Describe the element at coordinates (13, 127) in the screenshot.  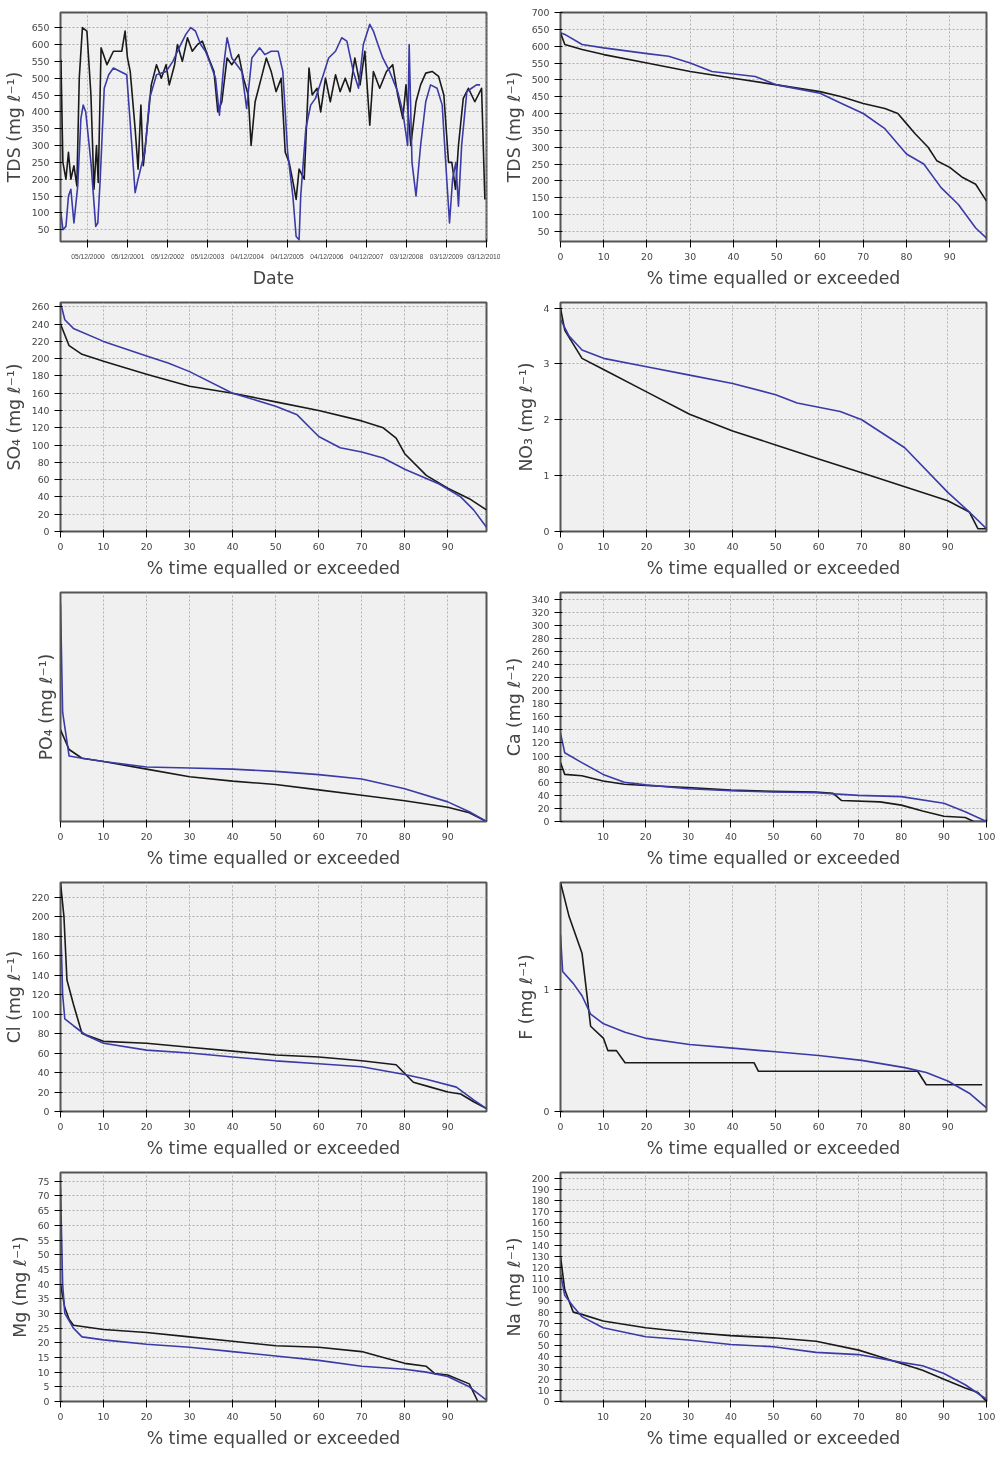
I see `y-axis-title: TDS (mg ℓ⁻¹)` at that location.